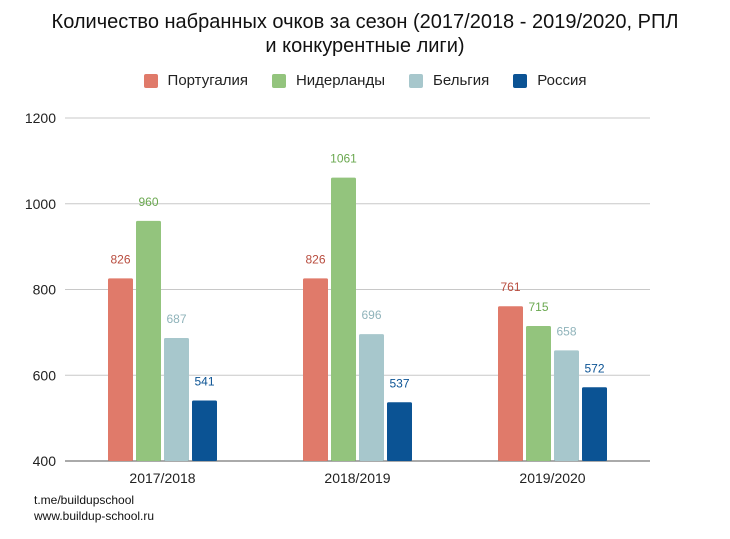 This screenshot has height=539, width=730. Describe the element at coordinates (94, 508) in the screenshot. I see `footer: t.me/buildupschool www.buildup-school.ru` at that location.